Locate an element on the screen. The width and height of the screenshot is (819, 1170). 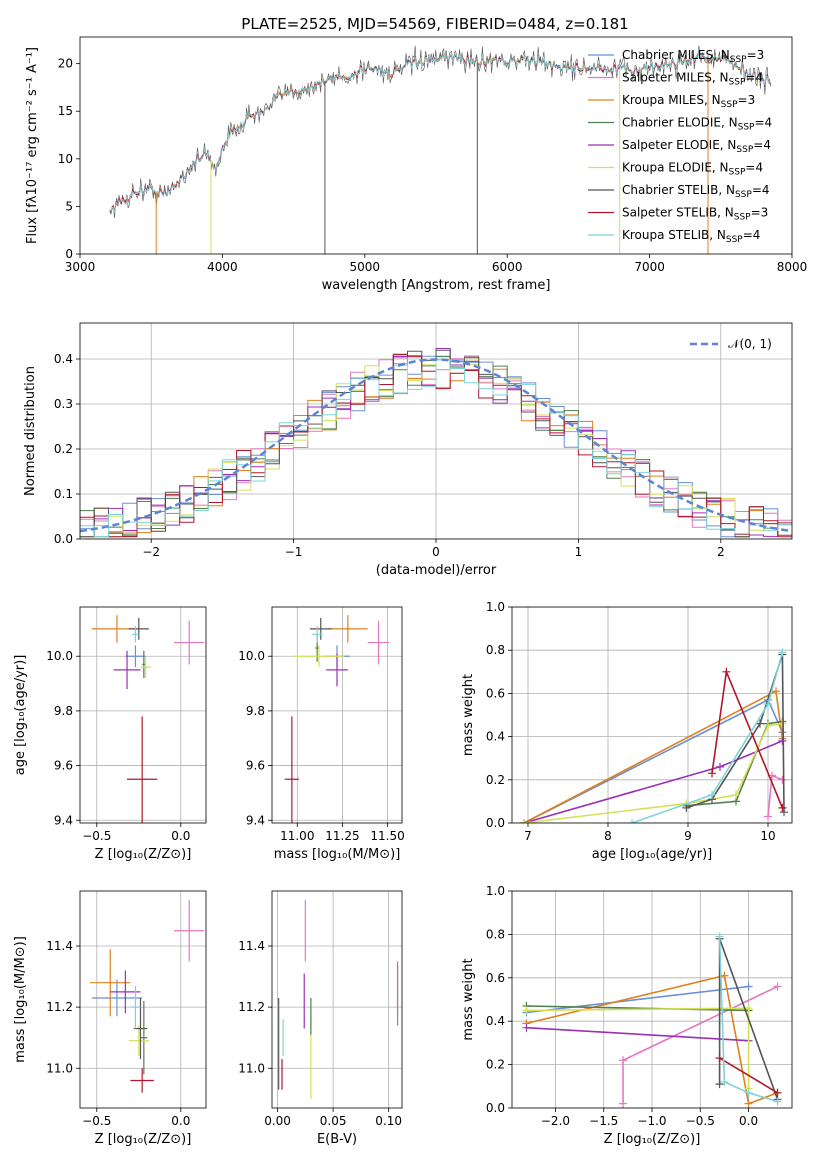
spectrum-line-kroupa-stelib is located at coordinates (440, 132).